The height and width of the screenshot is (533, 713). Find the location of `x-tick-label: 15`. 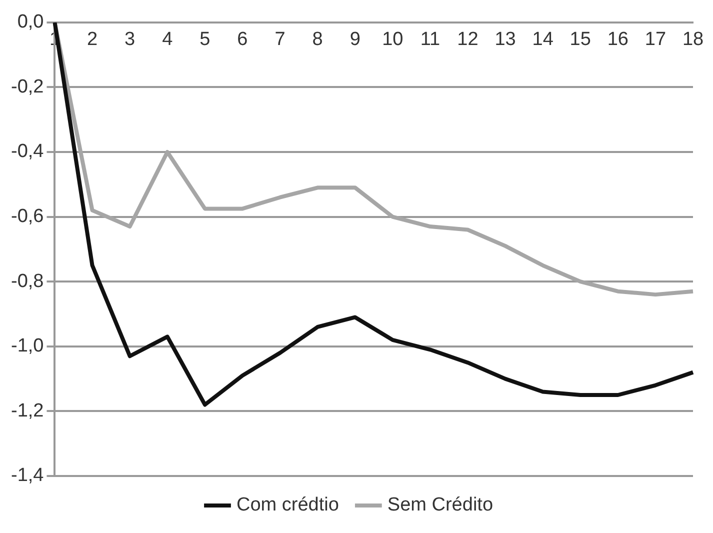

x-tick-label: 15 is located at coordinates (580, 39).